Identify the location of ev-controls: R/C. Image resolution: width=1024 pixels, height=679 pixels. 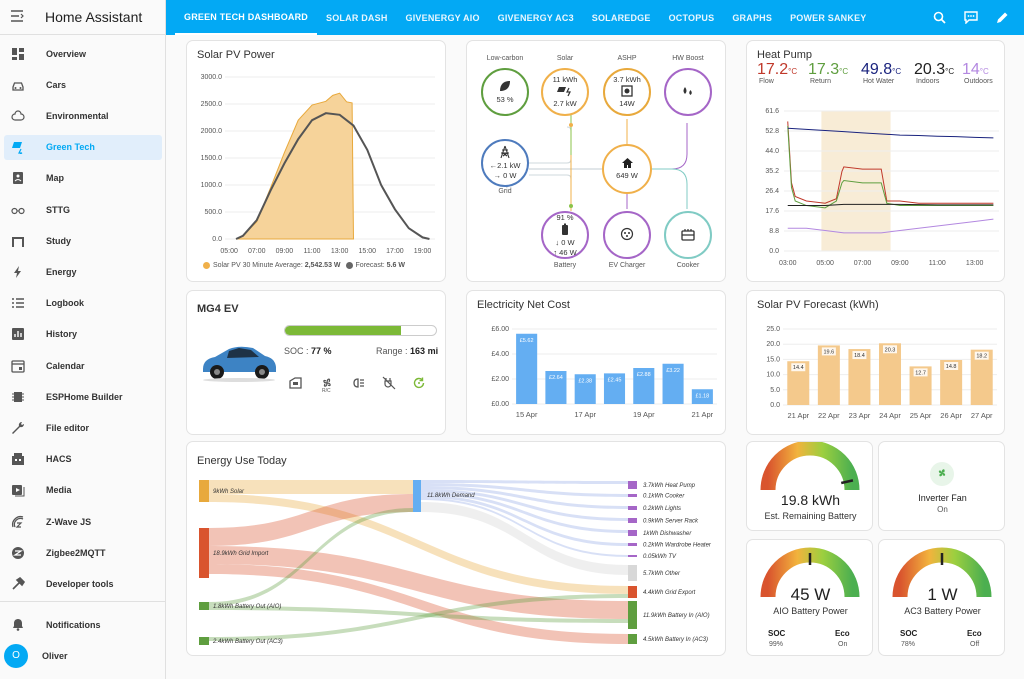
(357, 386).